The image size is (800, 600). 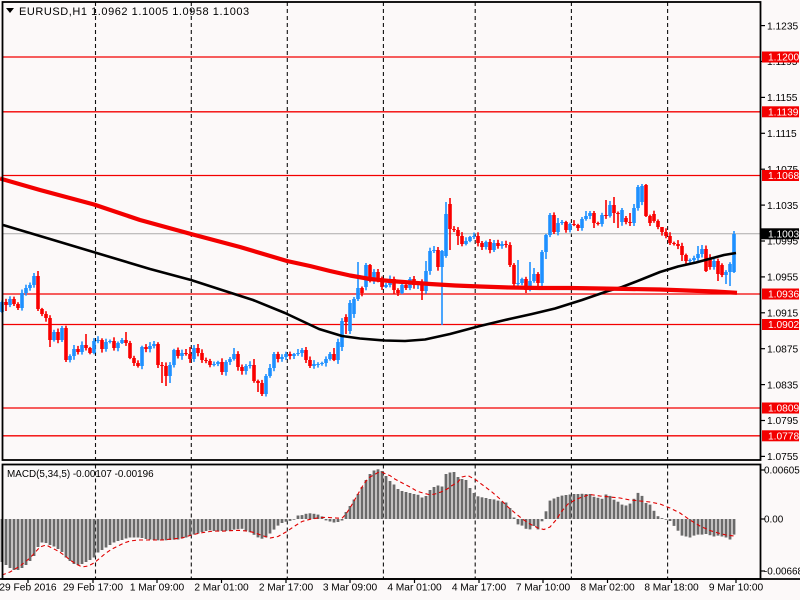 I want to click on svg-text: 1.0755, so click(x=782, y=457).